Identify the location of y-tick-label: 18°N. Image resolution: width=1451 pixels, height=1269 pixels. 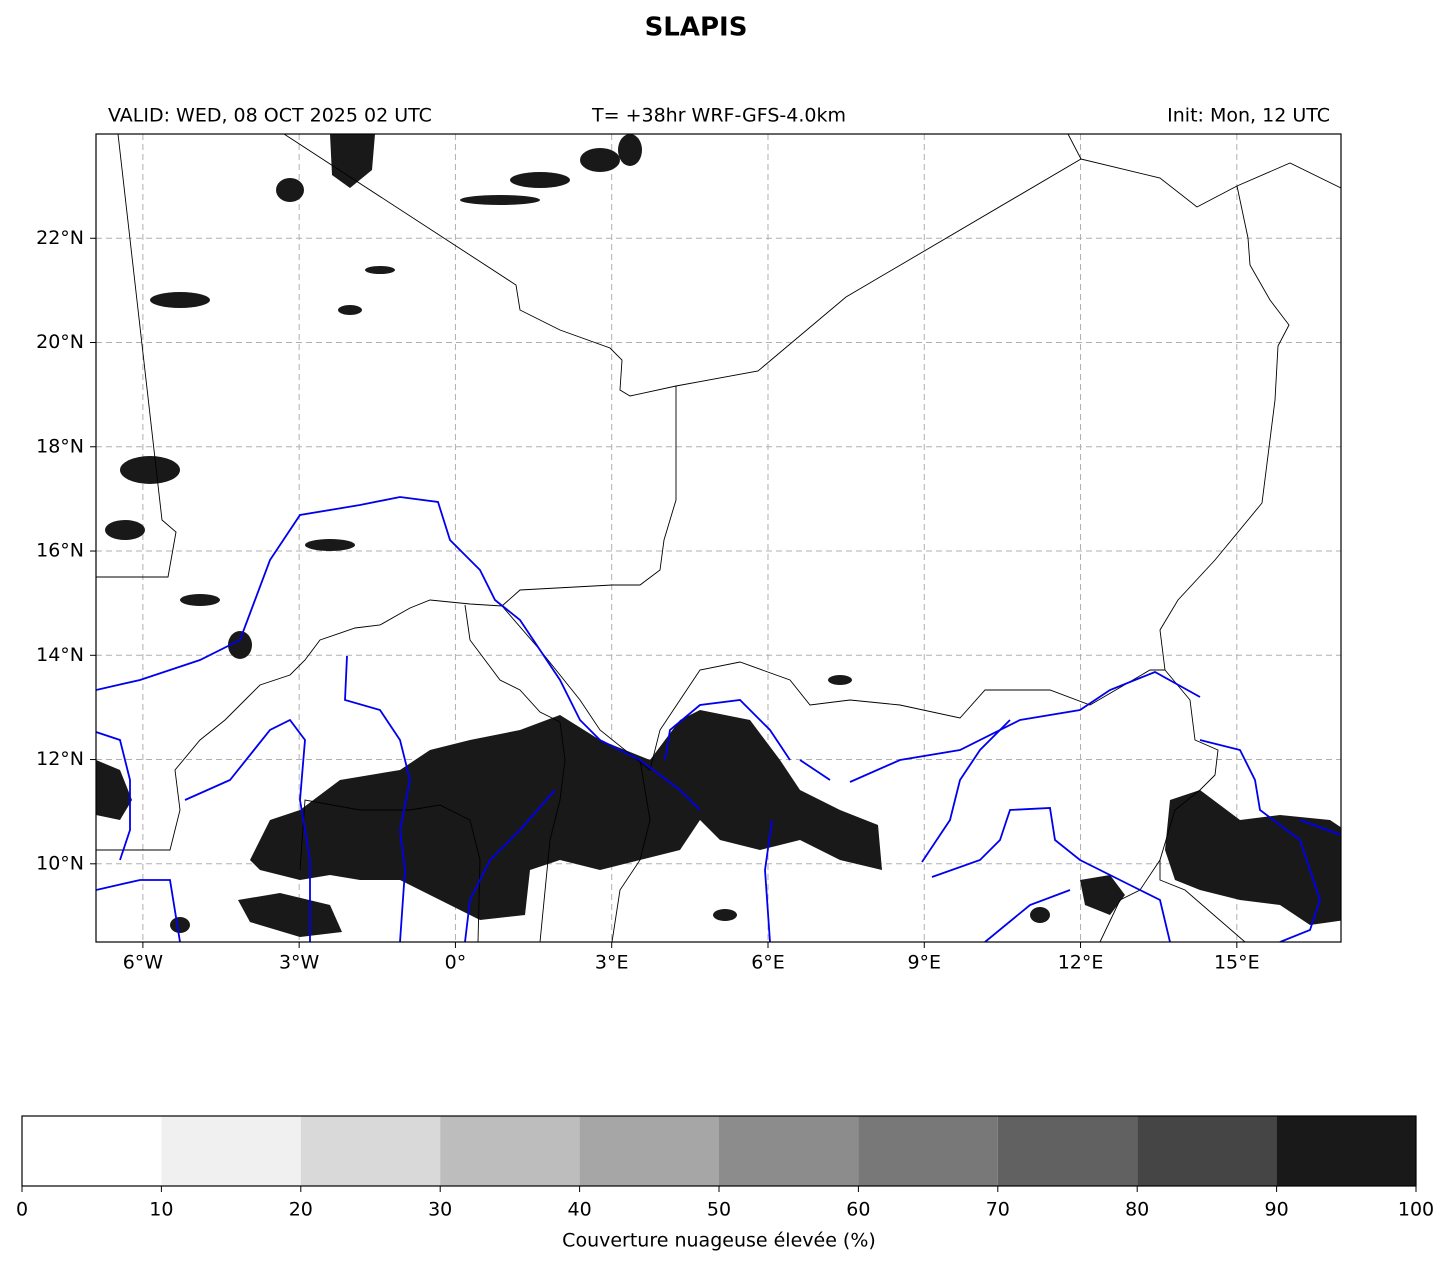
(60, 446).